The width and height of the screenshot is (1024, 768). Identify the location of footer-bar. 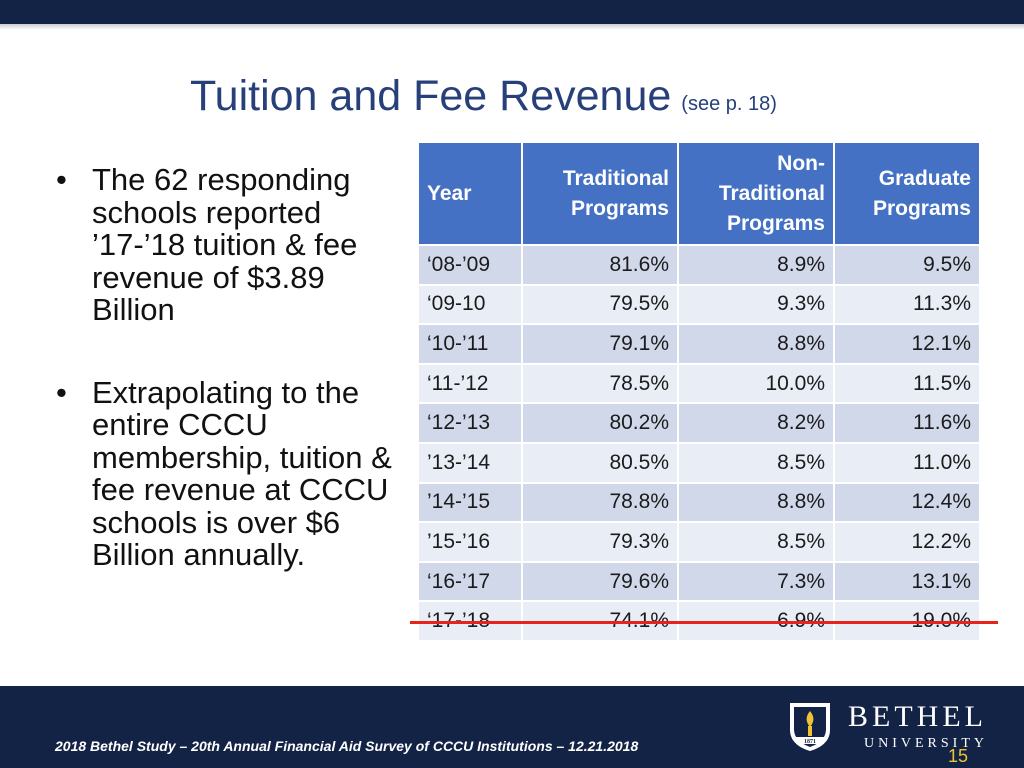
(512, 727).